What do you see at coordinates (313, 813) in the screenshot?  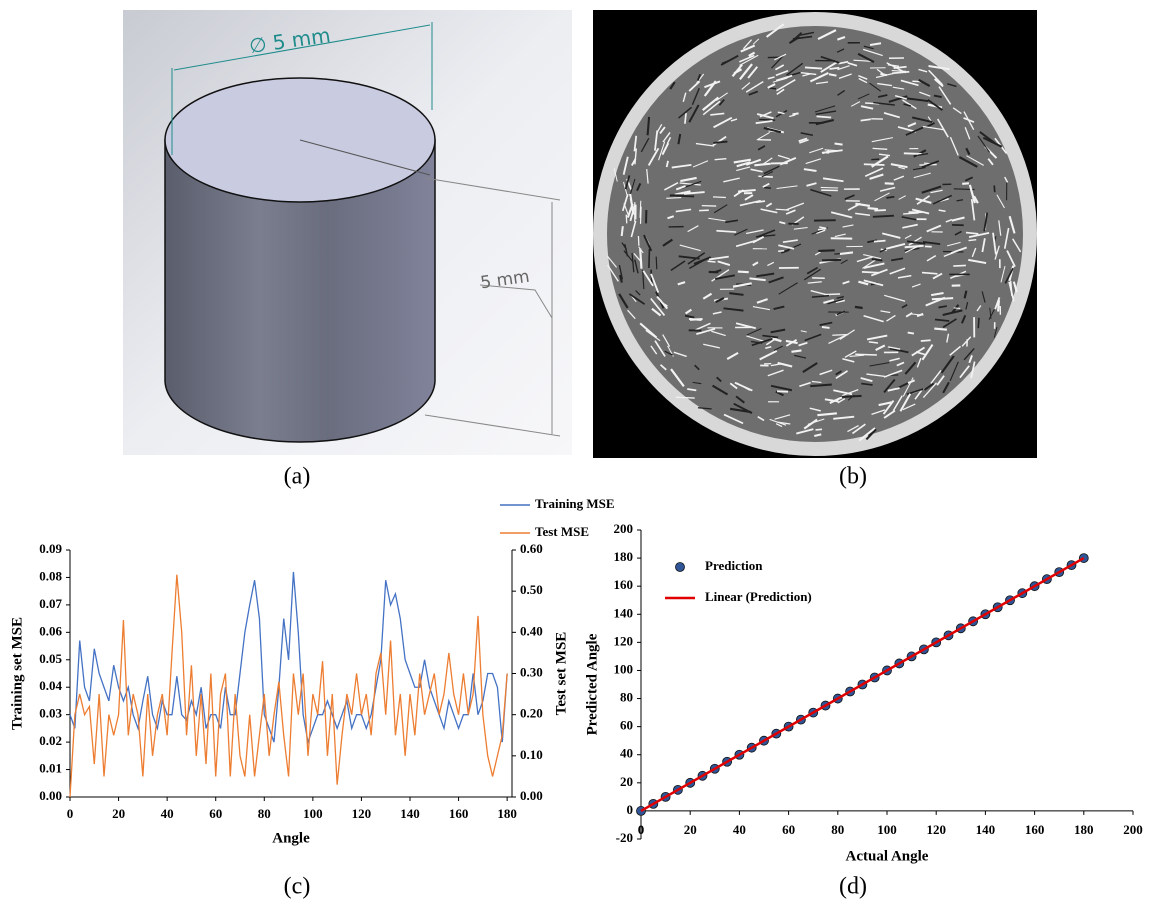 I see `x-tick-label: 100` at bounding box center [313, 813].